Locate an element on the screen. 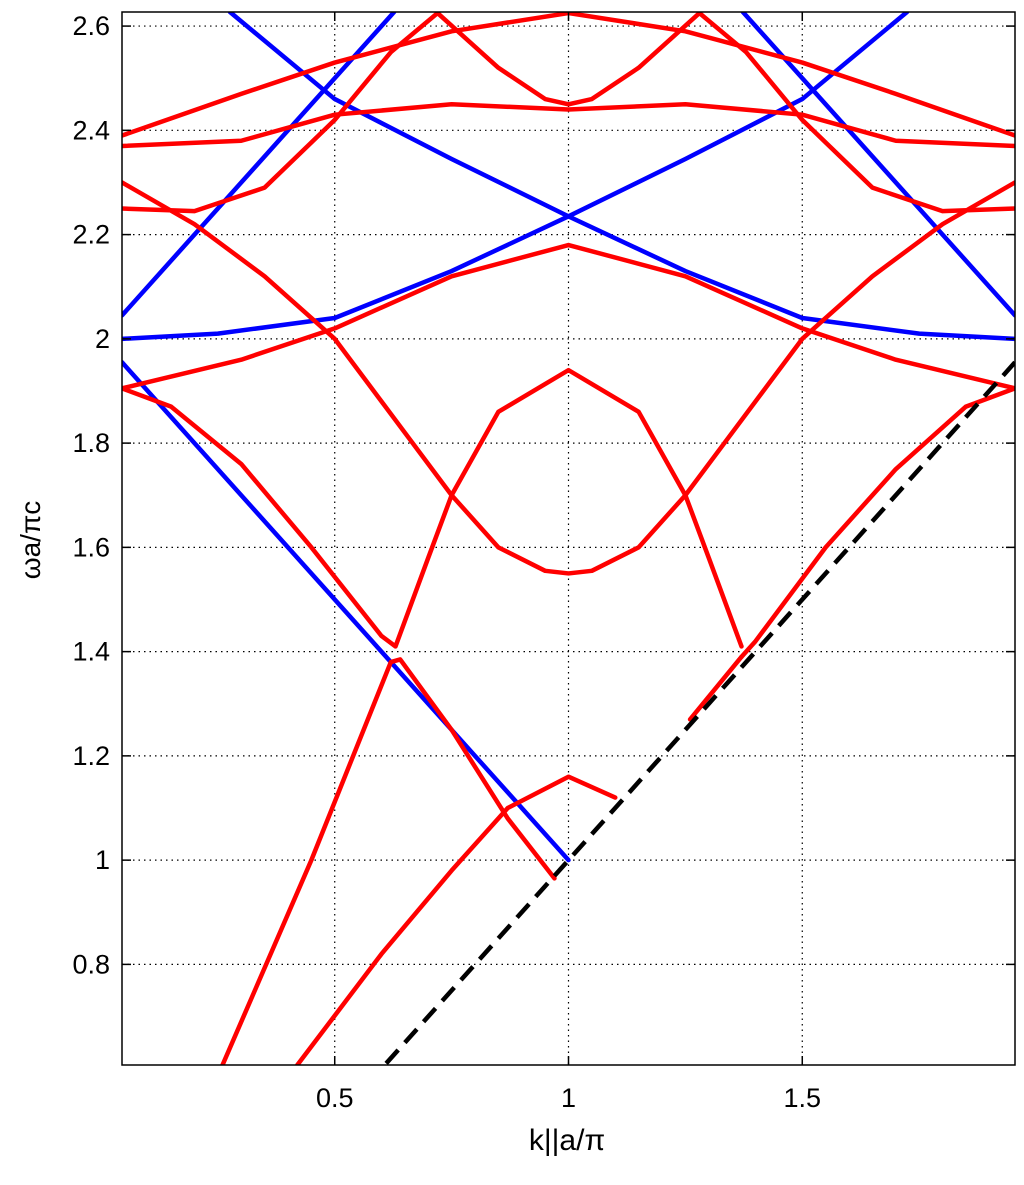 The image size is (1024, 1185). y-tick-label: 2.6 is located at coordinates (91, 26).